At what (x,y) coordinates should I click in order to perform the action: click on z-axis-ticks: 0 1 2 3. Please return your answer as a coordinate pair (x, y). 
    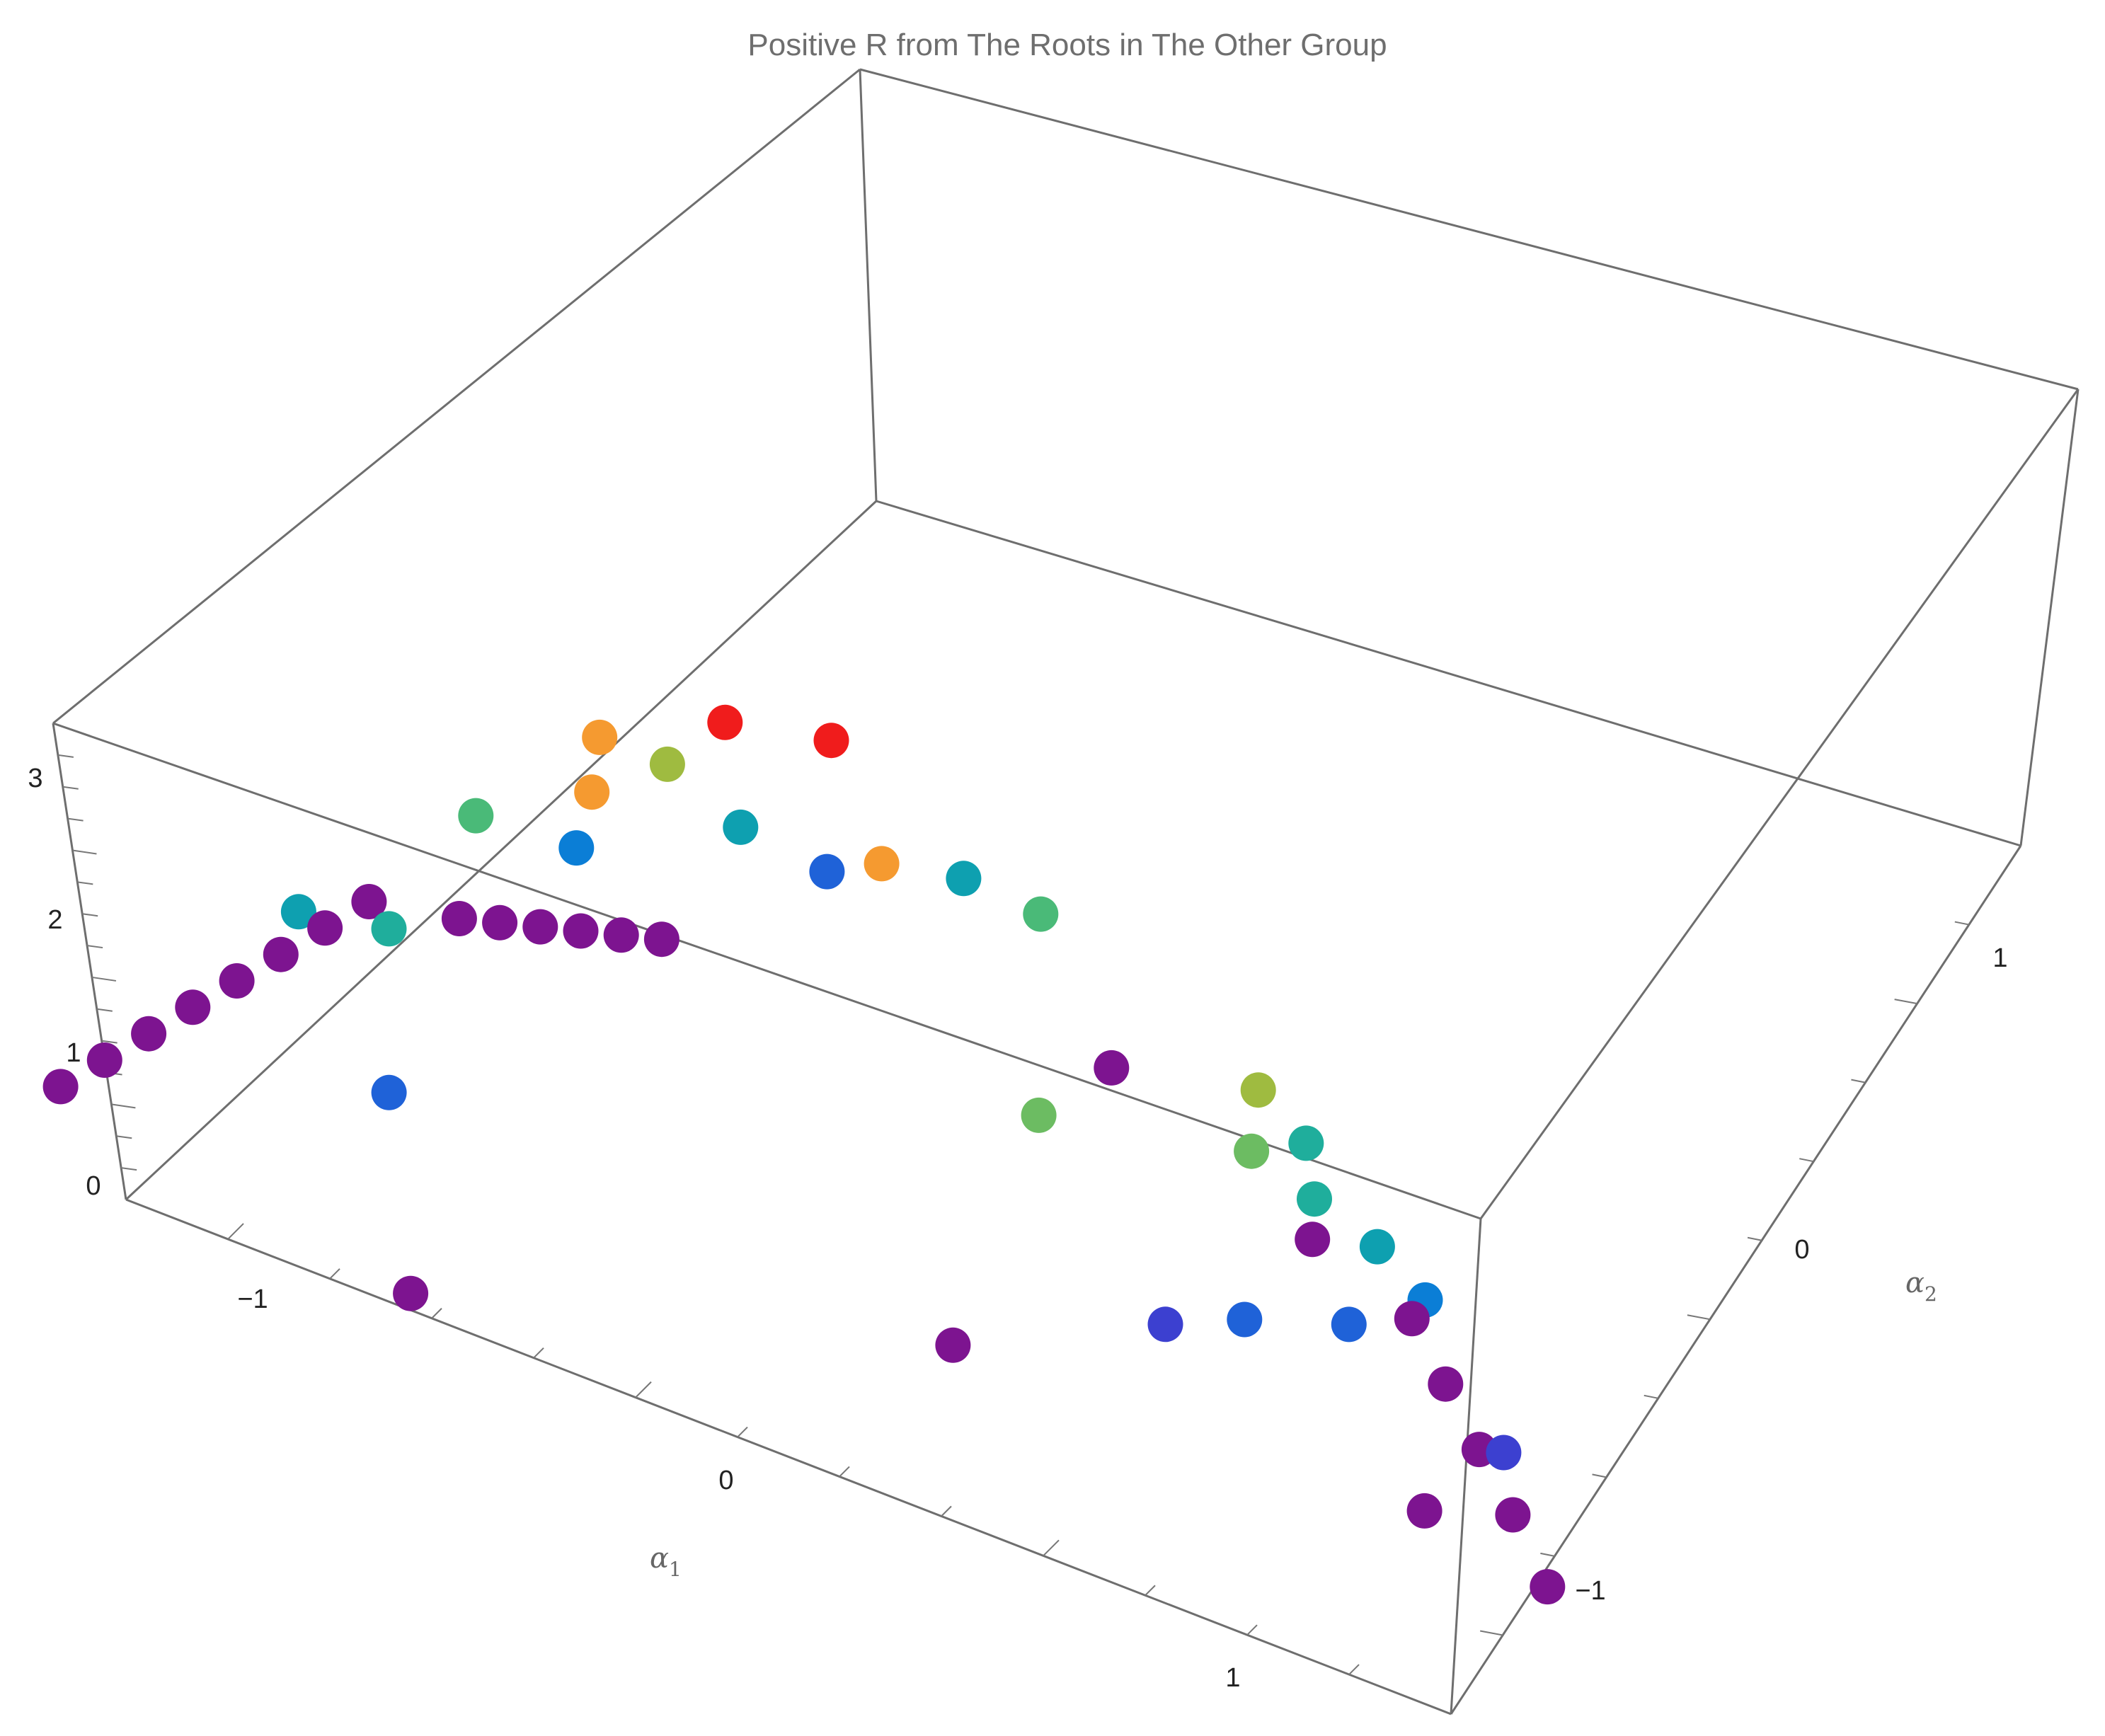
    Looking at the image, I should click on (64, 982).